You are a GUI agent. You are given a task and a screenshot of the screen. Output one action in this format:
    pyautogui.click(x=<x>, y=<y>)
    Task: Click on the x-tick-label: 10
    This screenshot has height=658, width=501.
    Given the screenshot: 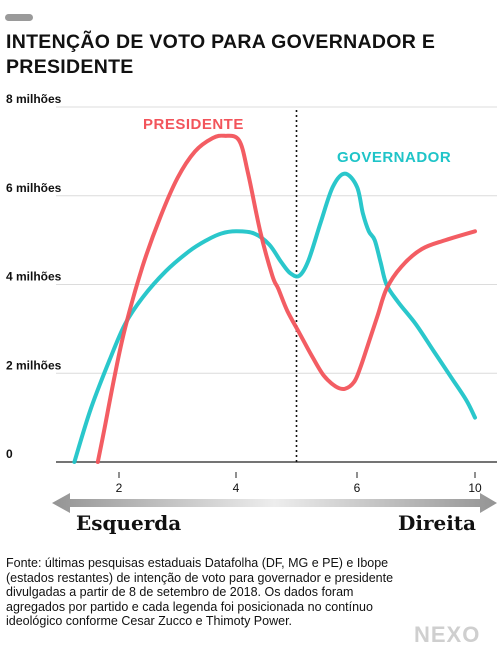 What is the action you would take?
    pyautogui.click(x=475, y=488)
    